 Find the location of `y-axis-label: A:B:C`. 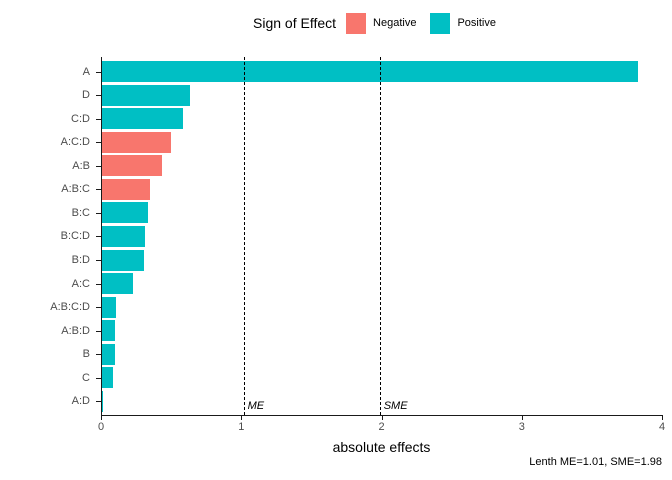

y-axis-label: A:B:C is located at coordinates (75, 189).